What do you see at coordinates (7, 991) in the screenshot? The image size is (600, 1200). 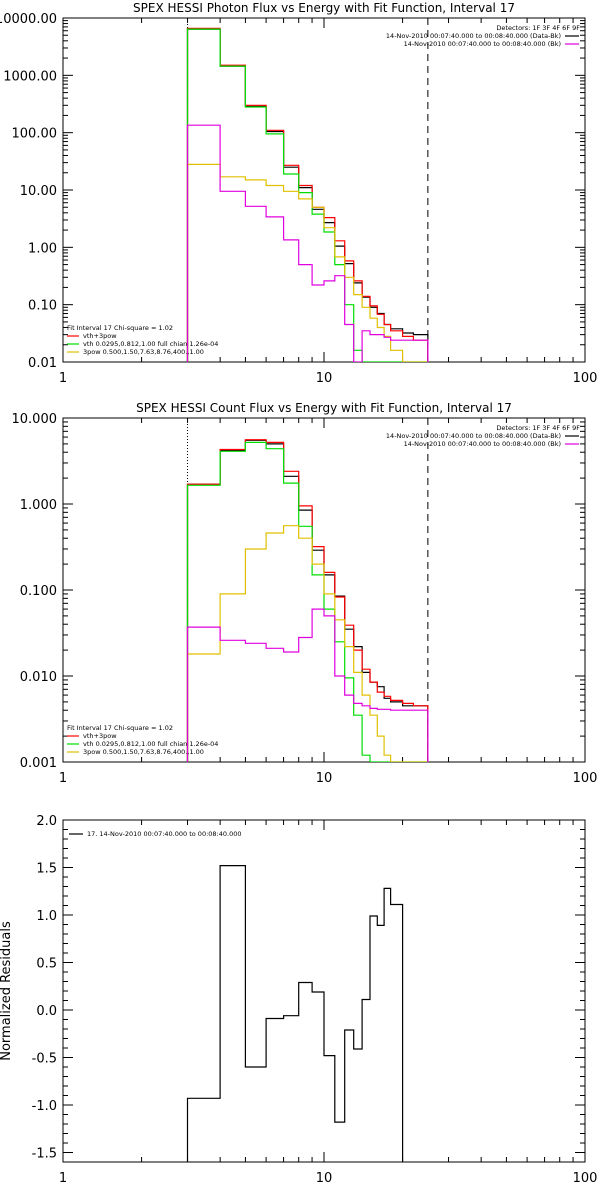 I see `y-axis-label: Normalized Residuals` at bounding box center [7, 991].